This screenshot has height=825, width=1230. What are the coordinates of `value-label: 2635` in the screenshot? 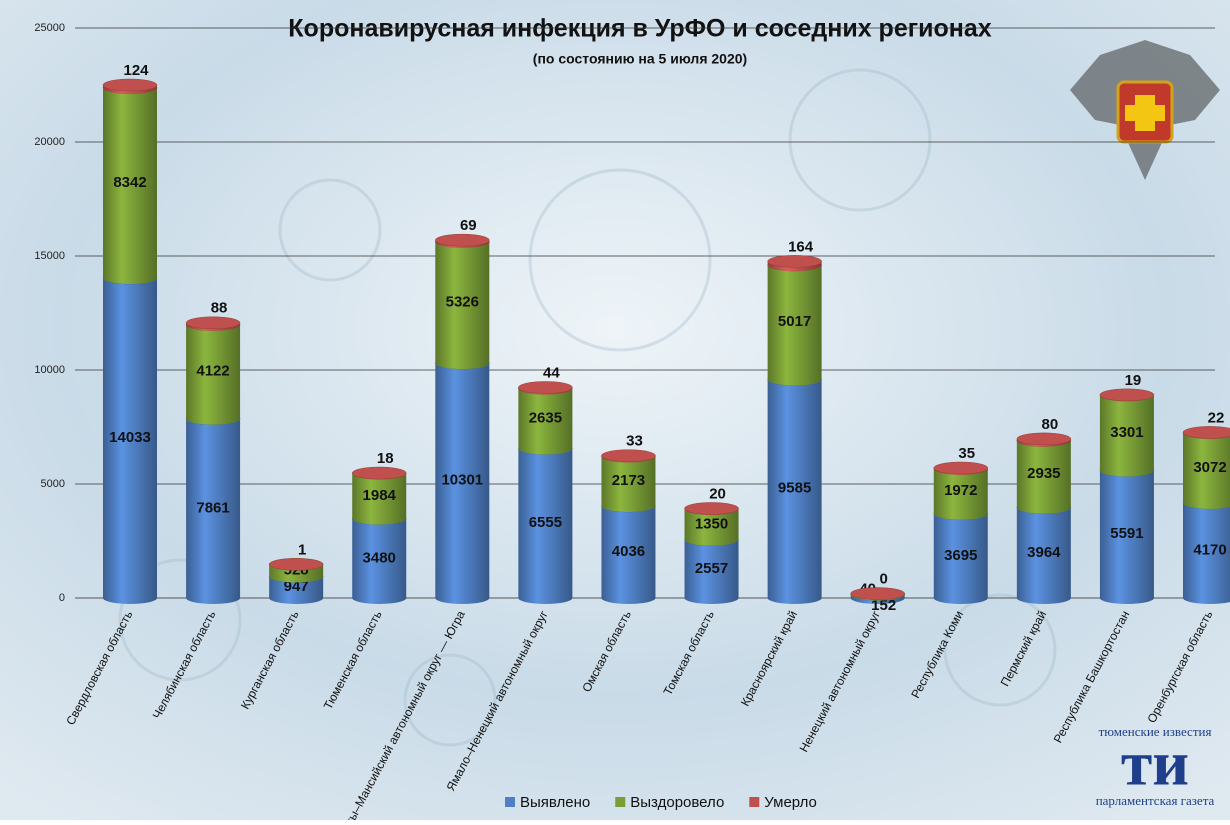 It's located at (545, 417).